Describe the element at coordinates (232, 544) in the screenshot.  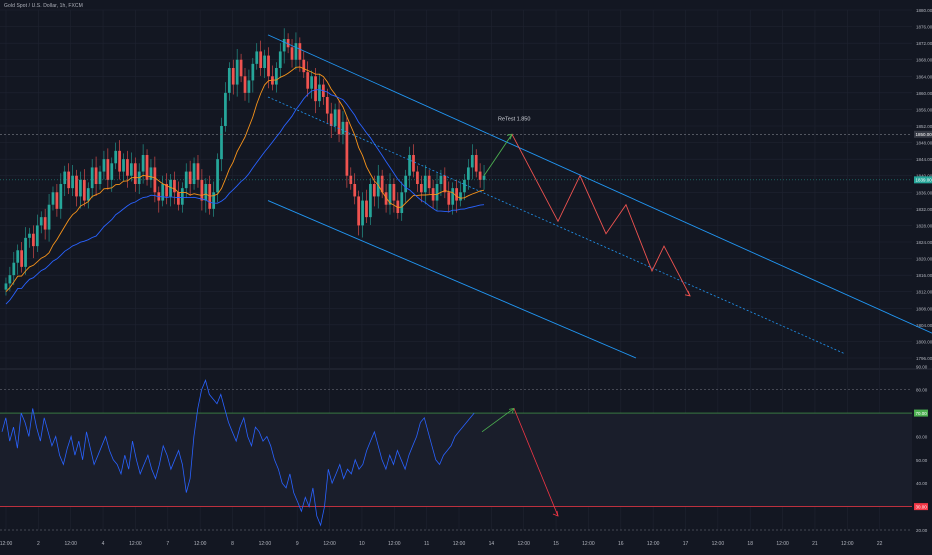
I see `x-tick-label: 8` at that location.